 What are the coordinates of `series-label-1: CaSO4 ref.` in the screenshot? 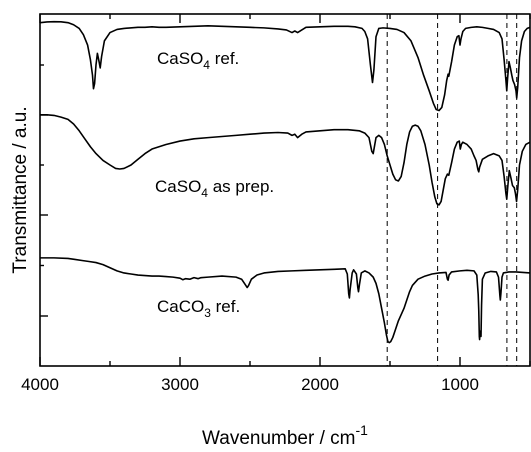 It's located at (198, 60).